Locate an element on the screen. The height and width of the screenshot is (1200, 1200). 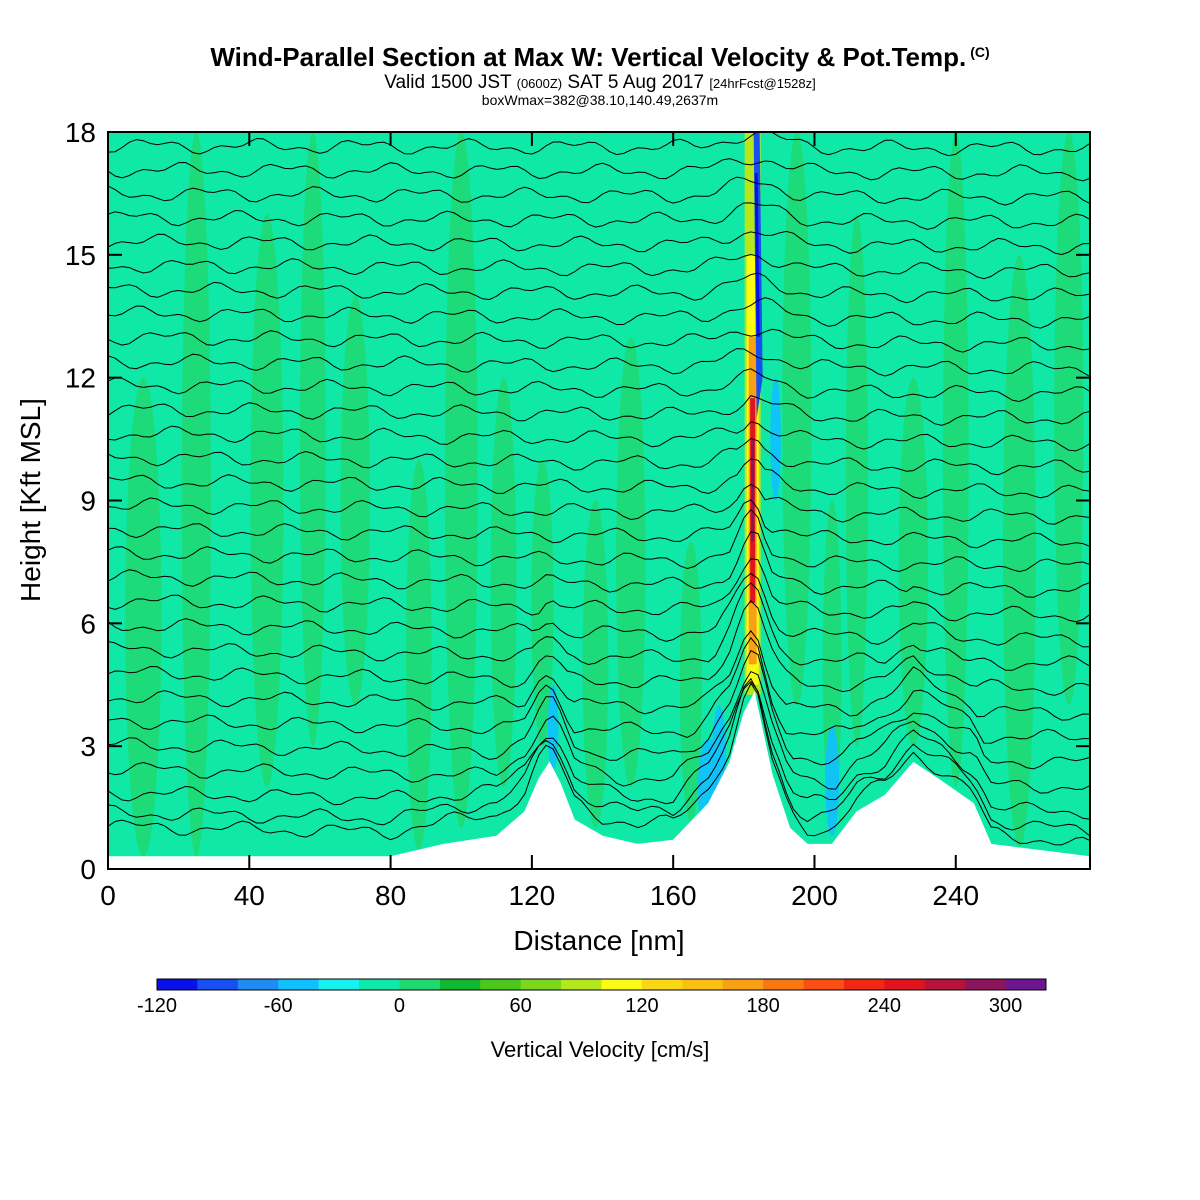
colorbar: -120 -60 0 60 120 180 240 300 is located at coordinates (592, 997).